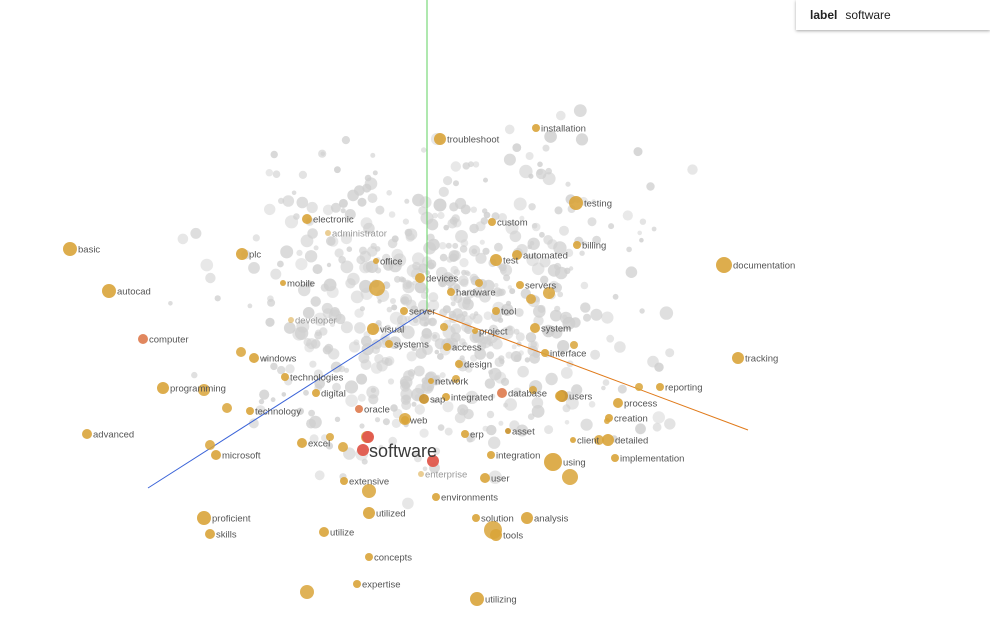  Describe the element at coordinates (70, 249) in the screenshot. I see `neighbor-point-basic` at that location.